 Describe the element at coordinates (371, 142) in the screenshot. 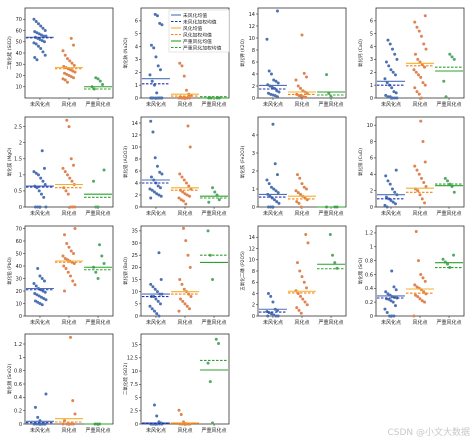

I see `y-tick-label: 8` at that location.